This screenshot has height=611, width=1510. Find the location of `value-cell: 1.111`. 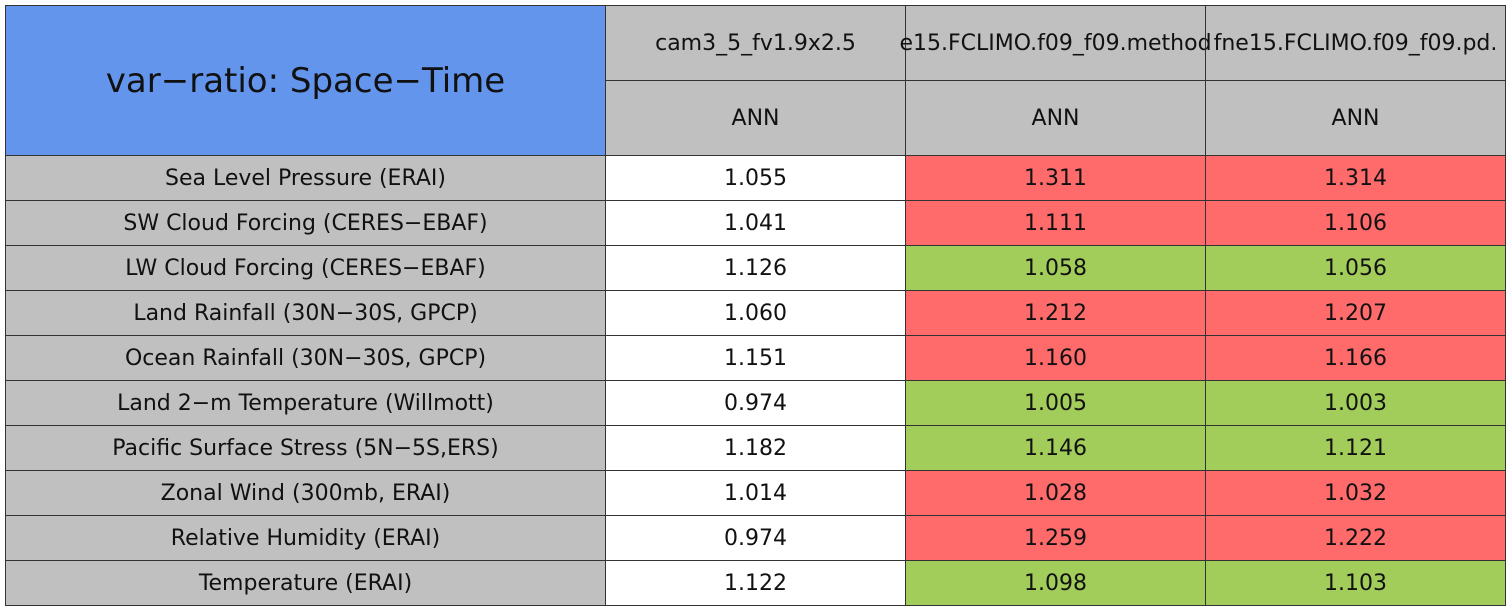

value-cell: 1.111 is located at coordinates (1055, 223).